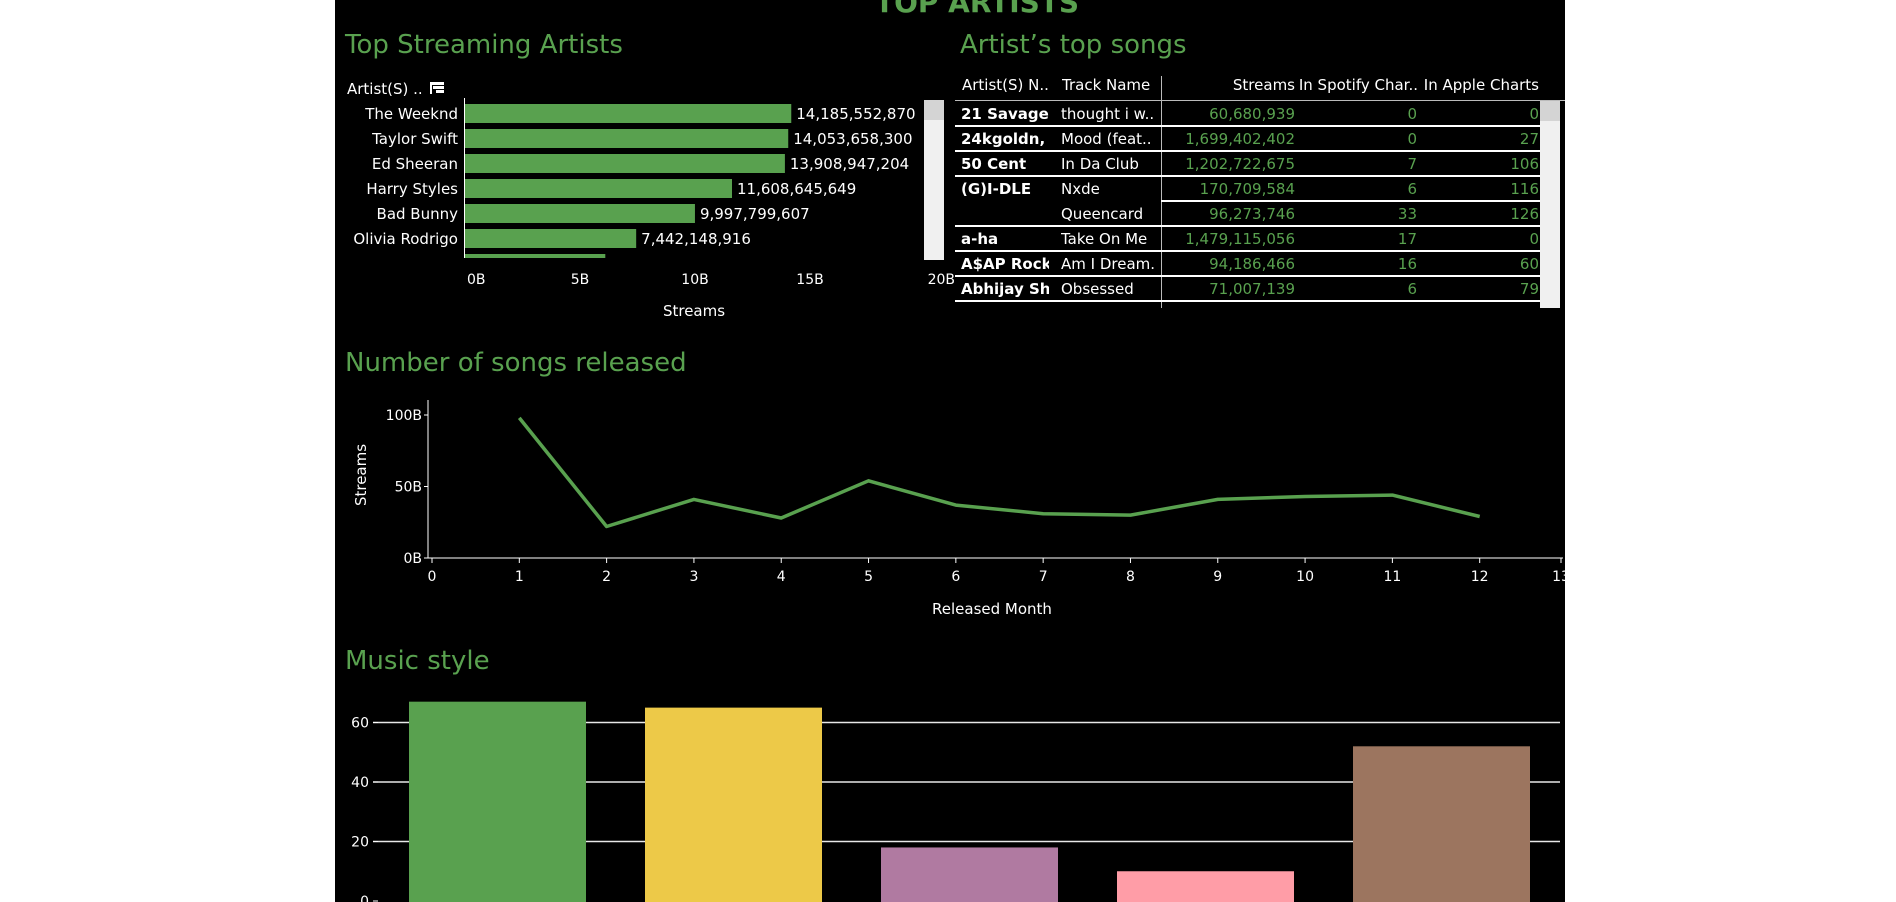 The height and width of the screenshot is (902, 1896). I want to click on artist-label: Harry Styles, so click(412, 189).